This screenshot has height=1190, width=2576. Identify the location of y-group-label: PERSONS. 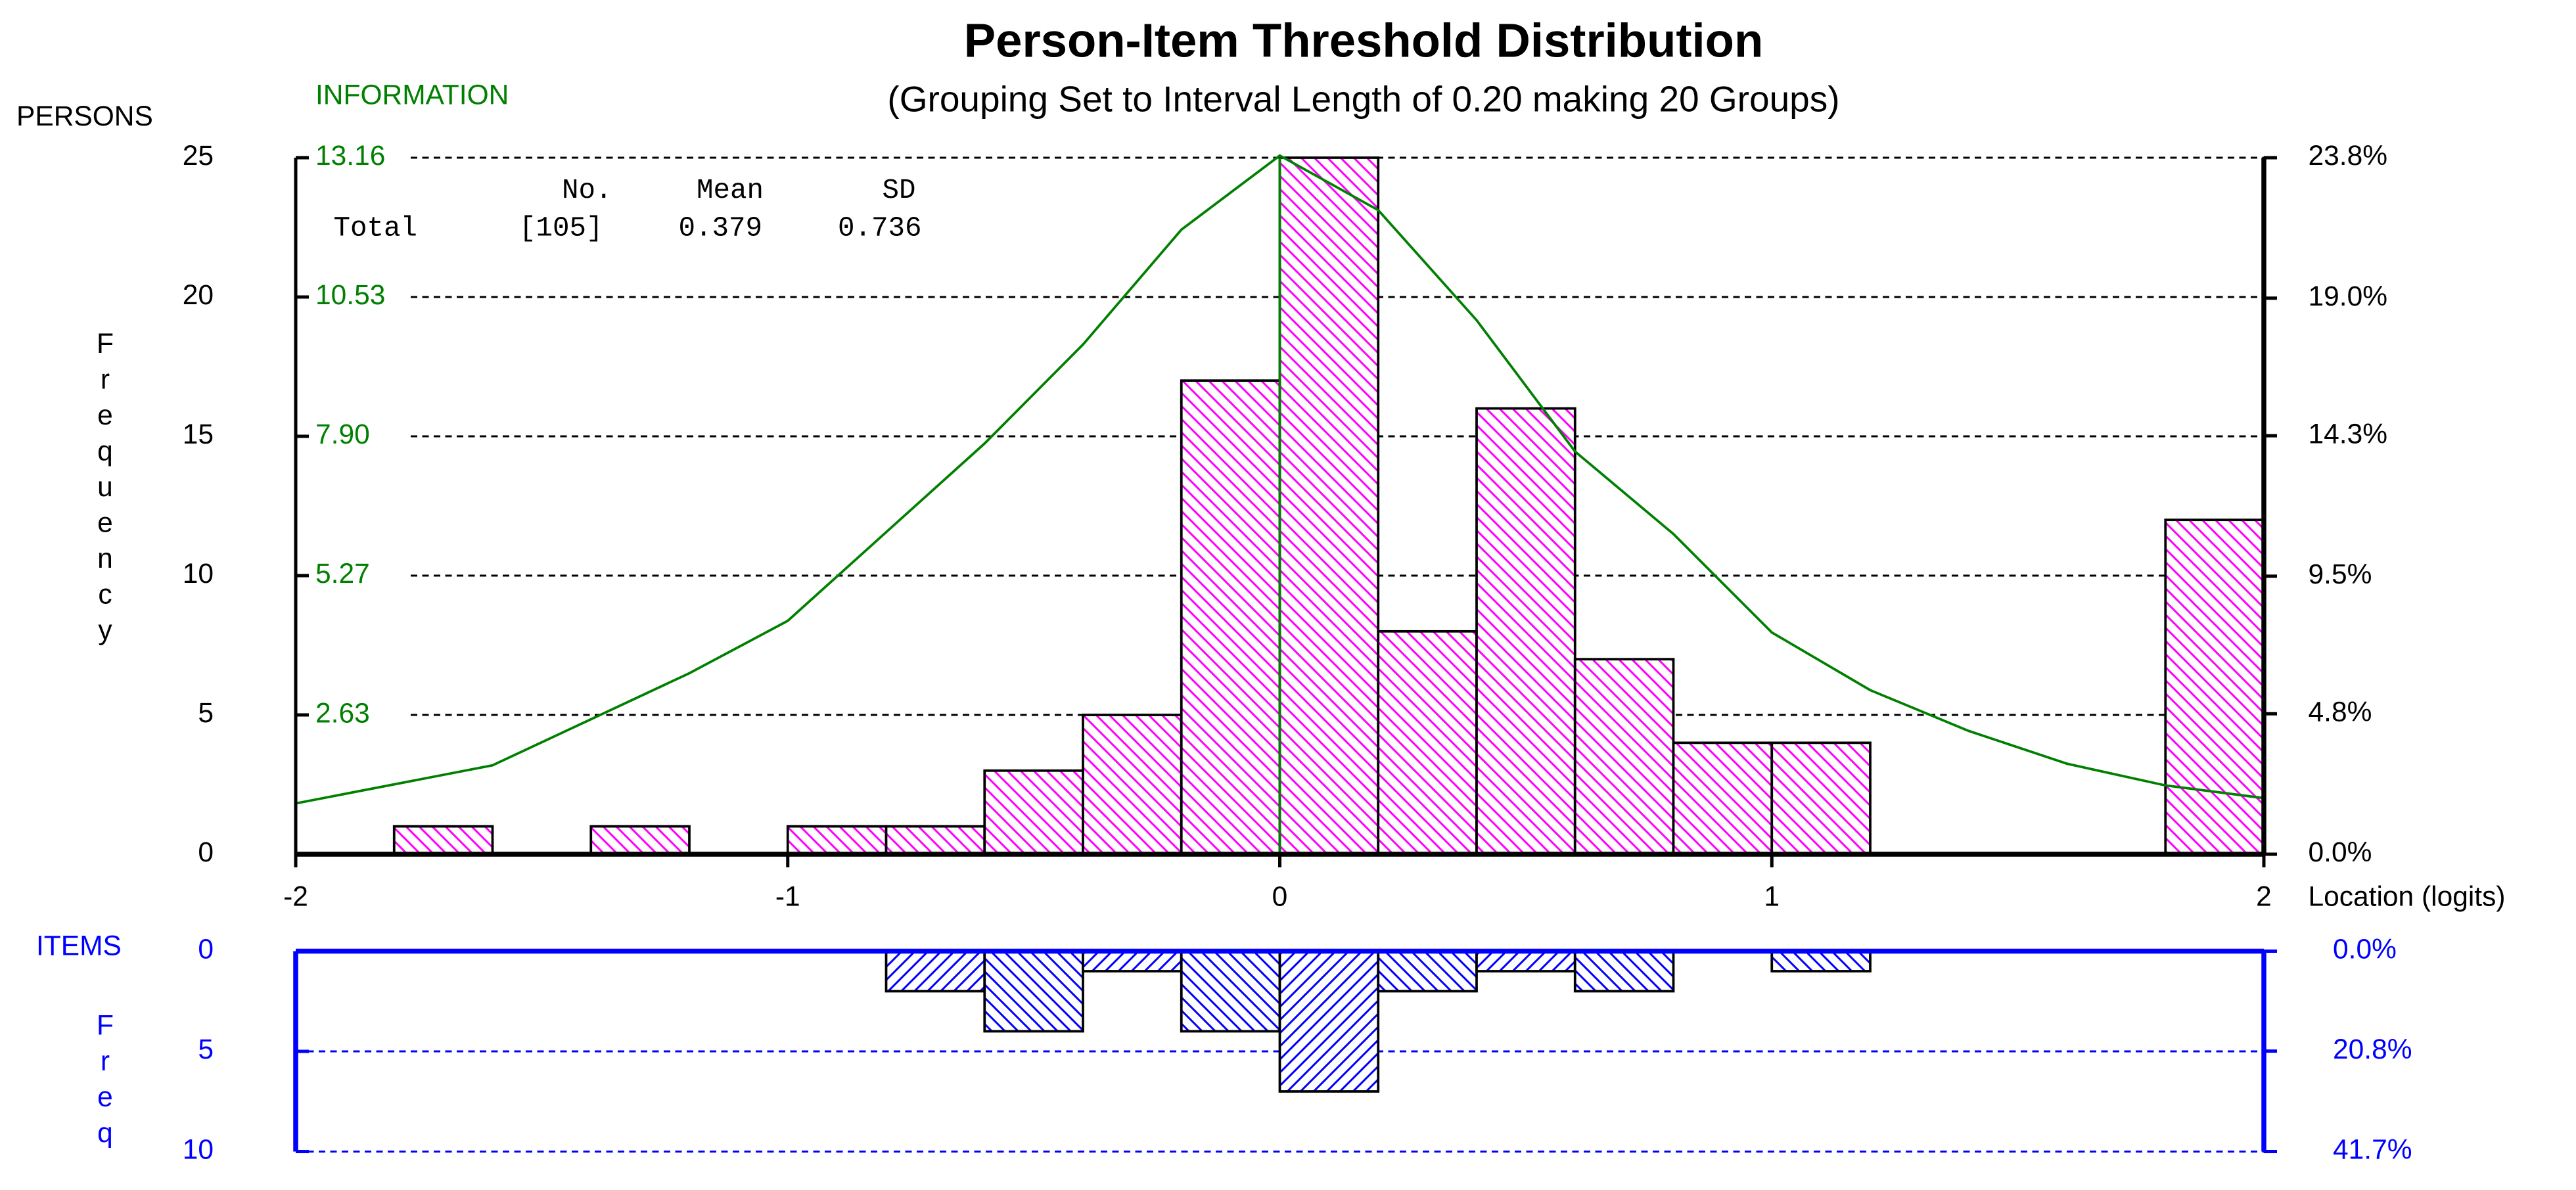
(84, 116).